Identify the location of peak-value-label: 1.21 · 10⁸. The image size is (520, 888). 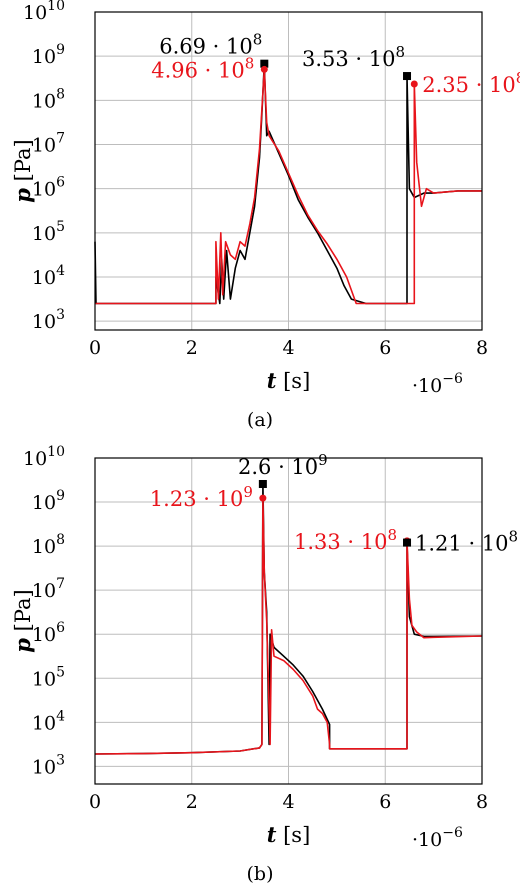
(466, 542).